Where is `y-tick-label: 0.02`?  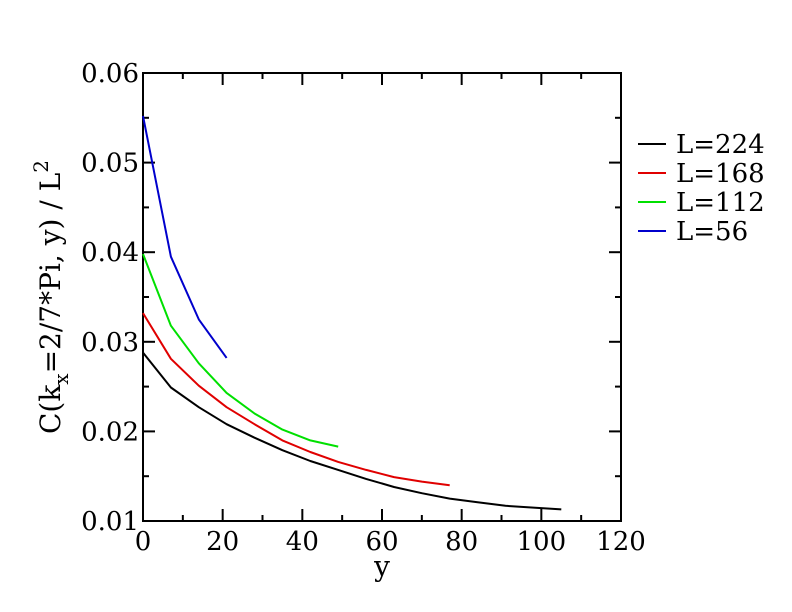 y-tick-label: 0.02 is located at coordinates (110, 432).